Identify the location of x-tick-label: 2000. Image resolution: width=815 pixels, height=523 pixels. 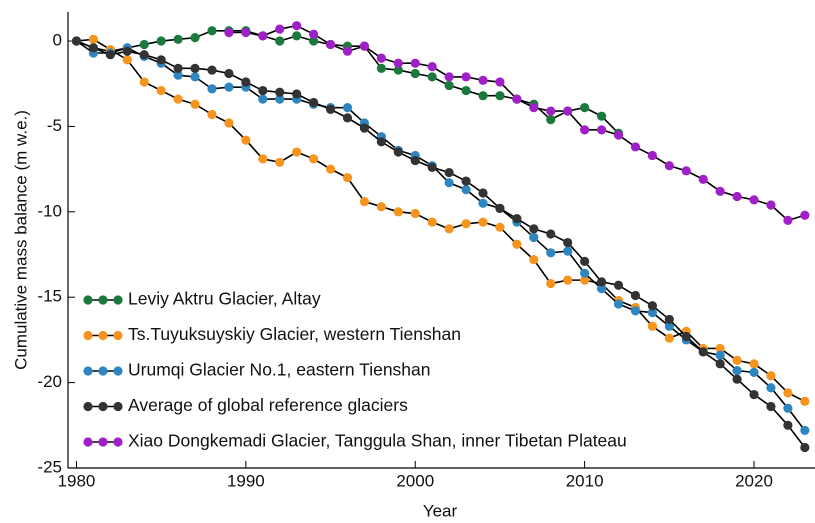
(415, 480).